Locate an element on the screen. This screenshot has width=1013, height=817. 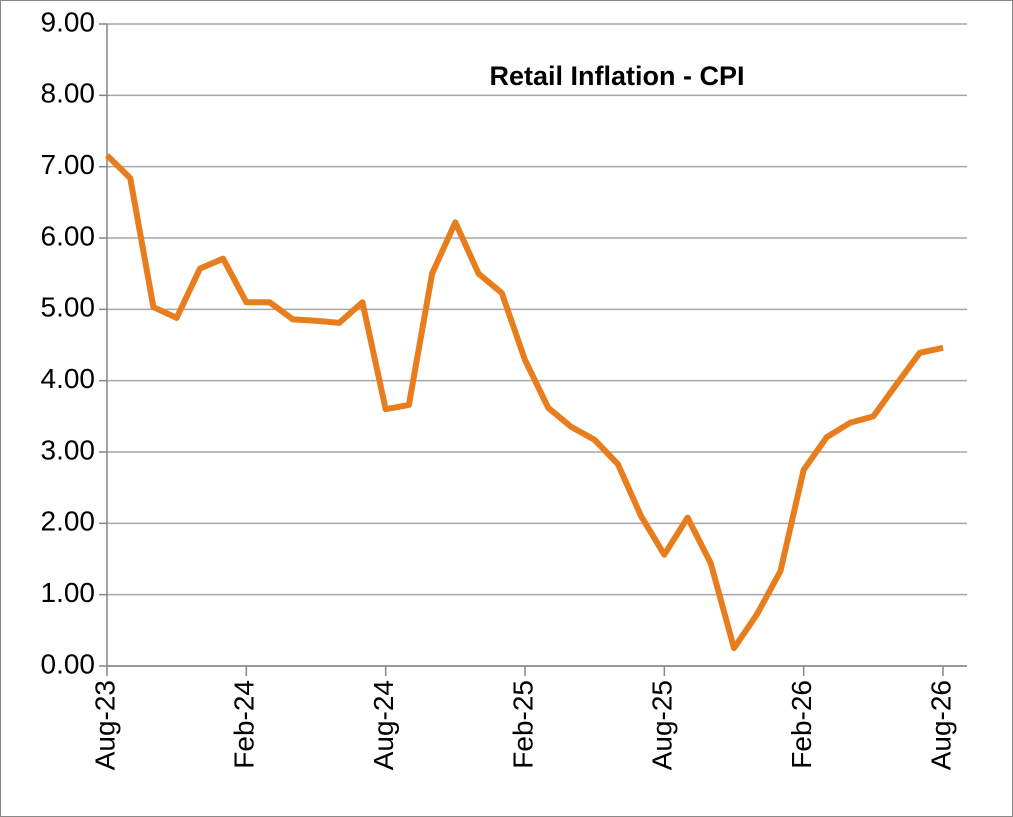
y-tick-label: 6.00 is located at coordinates (68, 235).